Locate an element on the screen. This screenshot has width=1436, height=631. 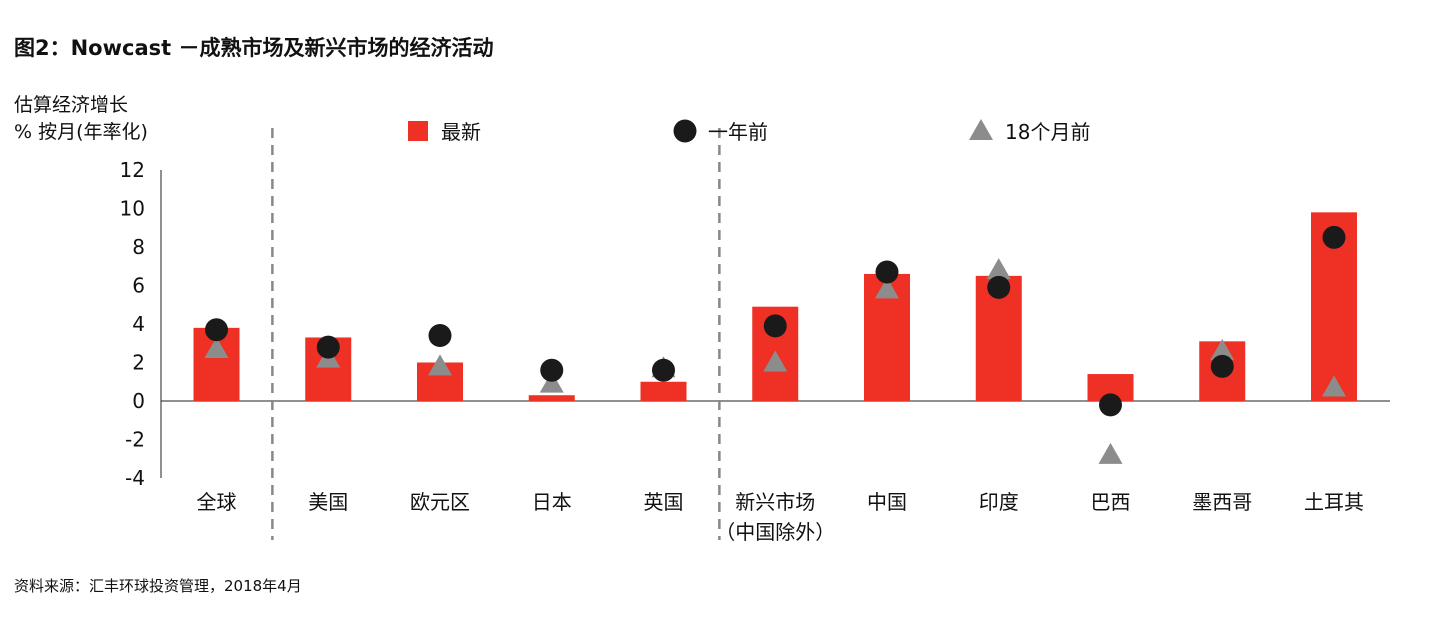
chart-title: 图2：Nowcast －成熟市场及新兴市场的经济活动 is located at coordinates (254, 48).